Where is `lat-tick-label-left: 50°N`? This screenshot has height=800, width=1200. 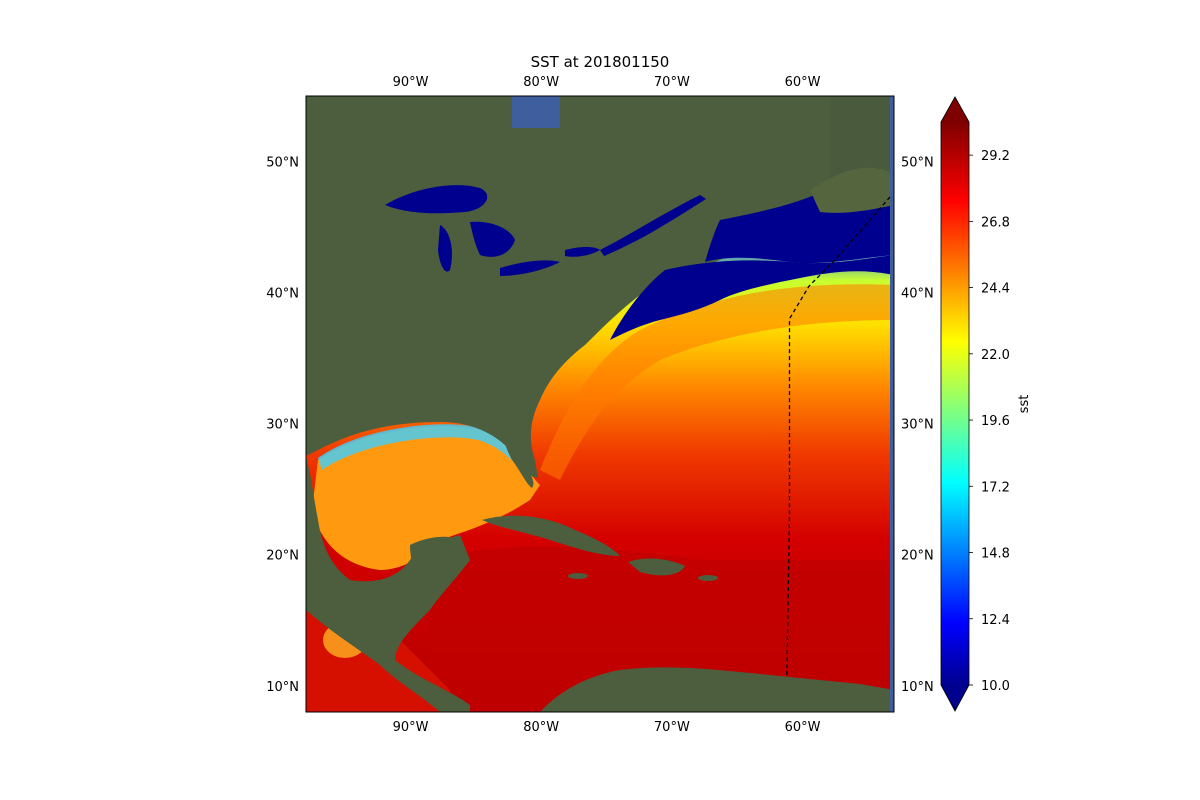
lat-tick-label-left: 50°N is located at coordinates (282, 163).